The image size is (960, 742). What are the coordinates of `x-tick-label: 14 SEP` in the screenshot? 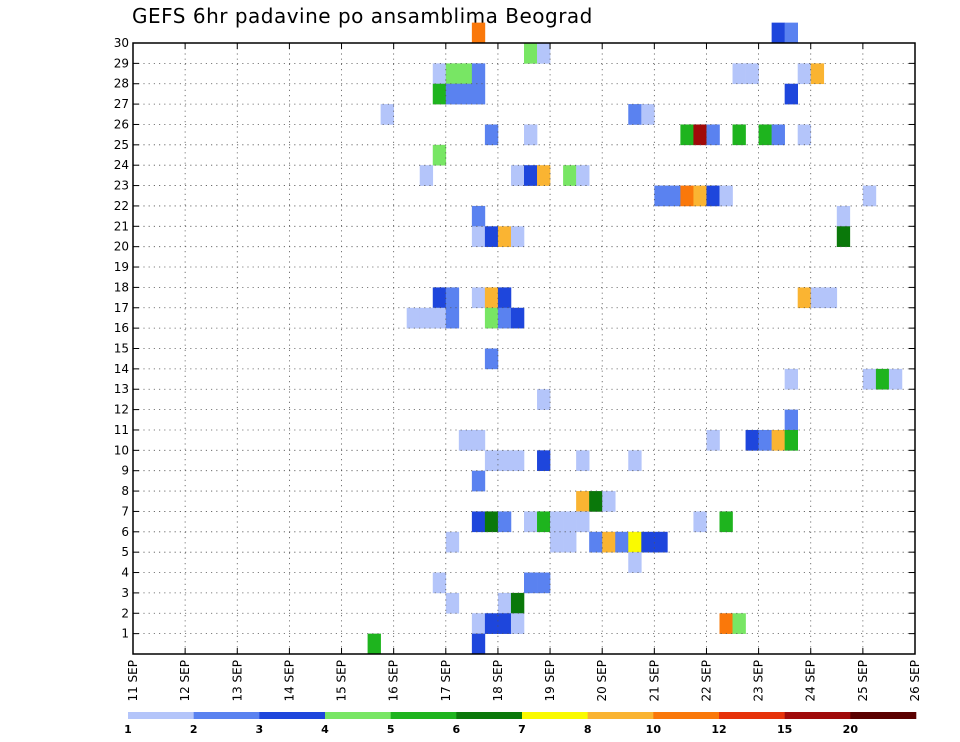 It's located at (289, 681).